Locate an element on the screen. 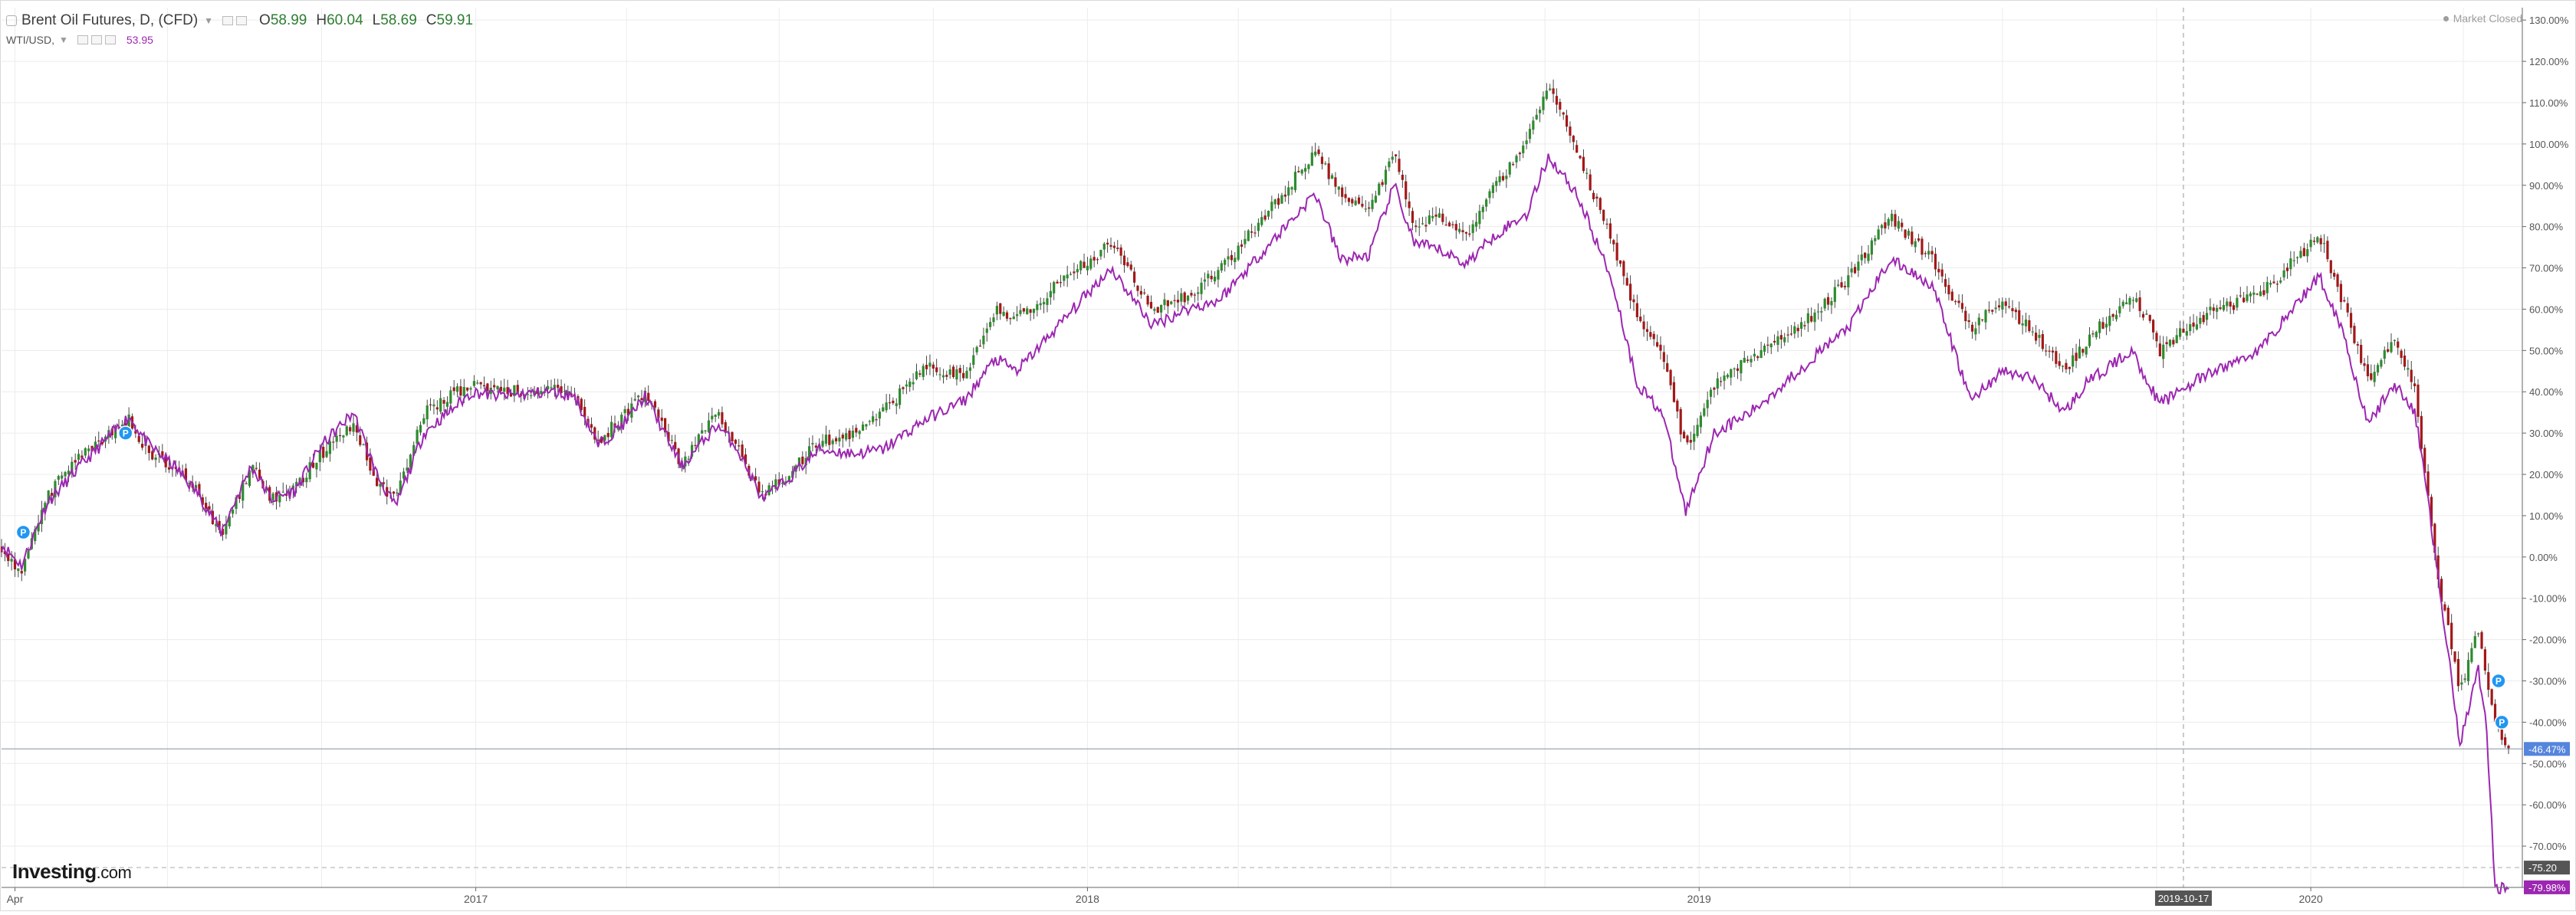 This screenshot has width=2576, height=915. y-tick-label: 80.00% is located at coordinates (2547, 227).